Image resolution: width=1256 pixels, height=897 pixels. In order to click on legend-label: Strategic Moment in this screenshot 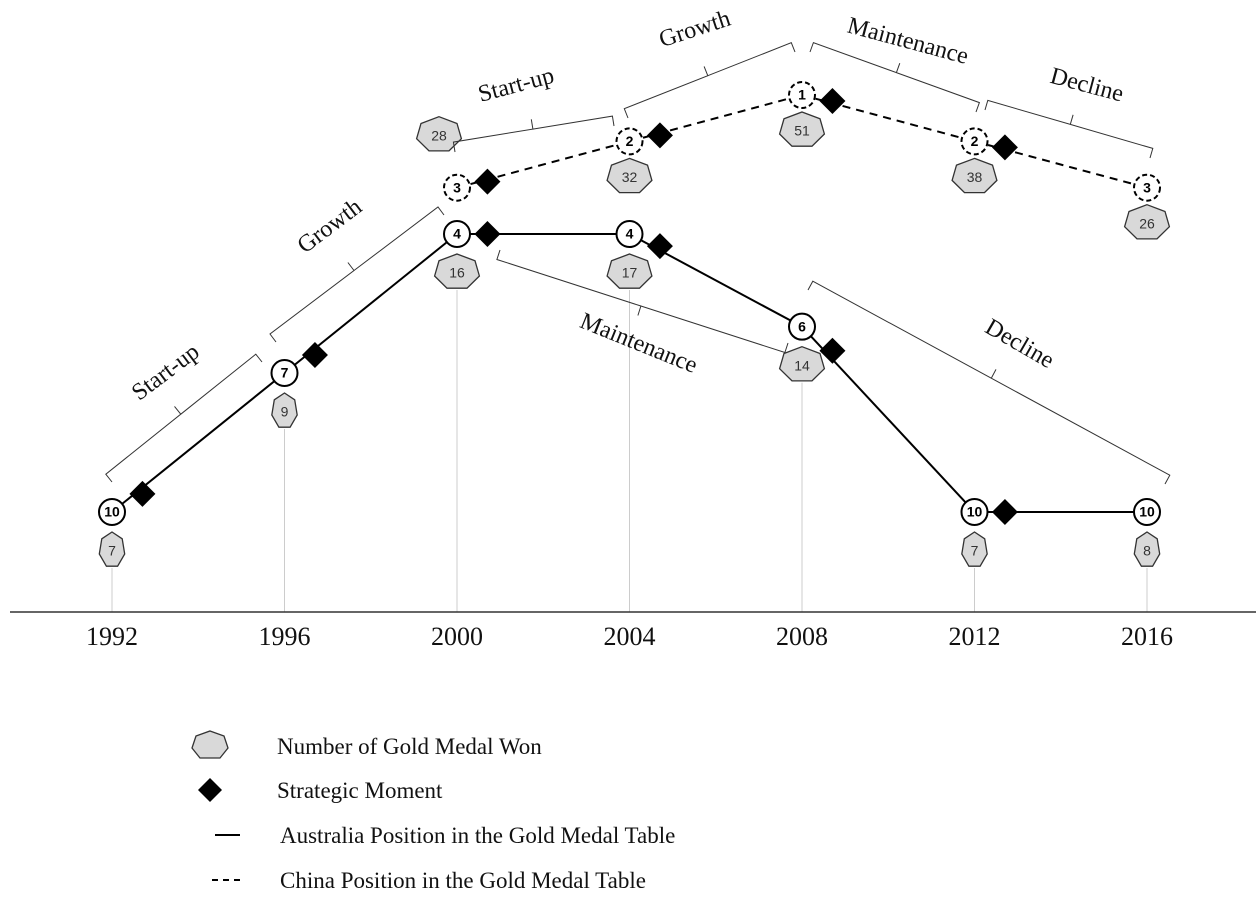, I will do `click(360, 790)`.